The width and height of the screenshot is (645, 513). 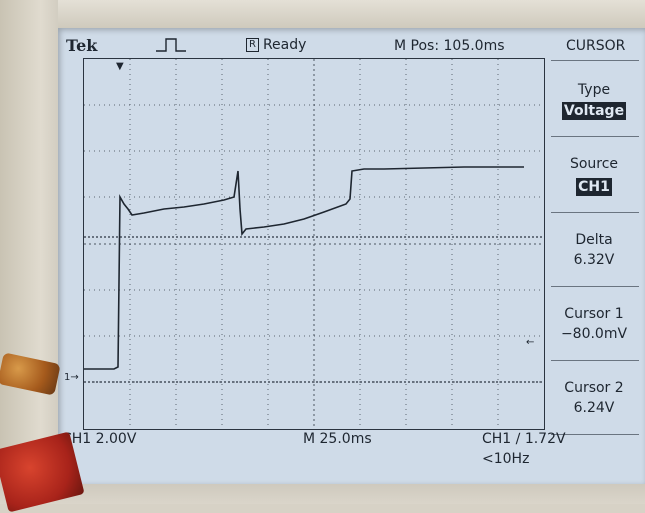 What do you see at coordinates (594, 388) in the screenshot?
I see `cursor-2-label: Cursor 2` at bounding box center [594, 388].